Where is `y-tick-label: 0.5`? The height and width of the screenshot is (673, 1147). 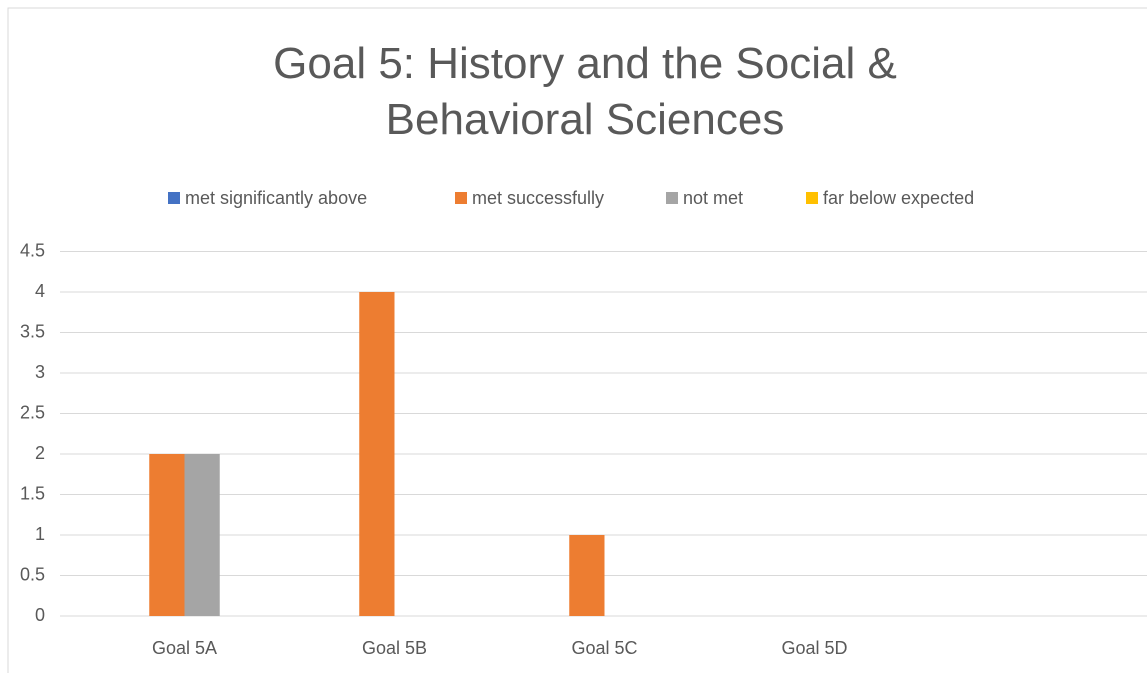
y-tick-label: 0.5 is located at coordinates (32, 574).